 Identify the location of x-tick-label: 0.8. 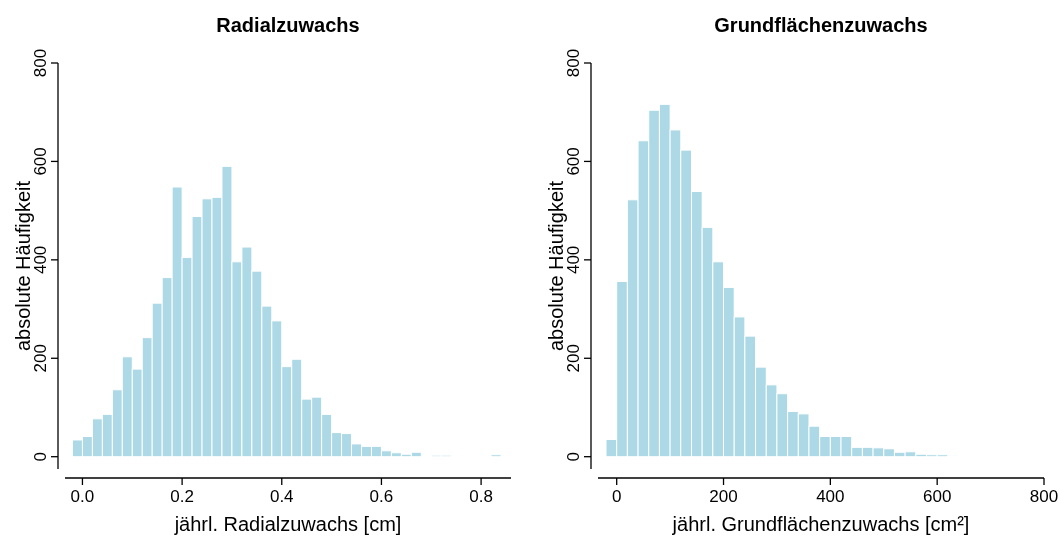
(481, 496).